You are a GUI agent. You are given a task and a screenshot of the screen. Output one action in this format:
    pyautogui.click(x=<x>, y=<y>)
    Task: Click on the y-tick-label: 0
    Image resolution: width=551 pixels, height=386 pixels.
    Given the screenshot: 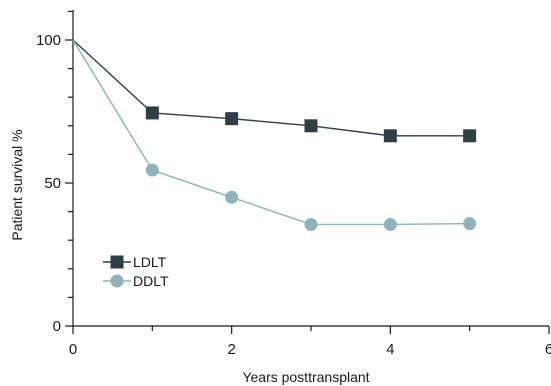 What is the action you would take?
    pyautogui.click(x=57, y=326)
    